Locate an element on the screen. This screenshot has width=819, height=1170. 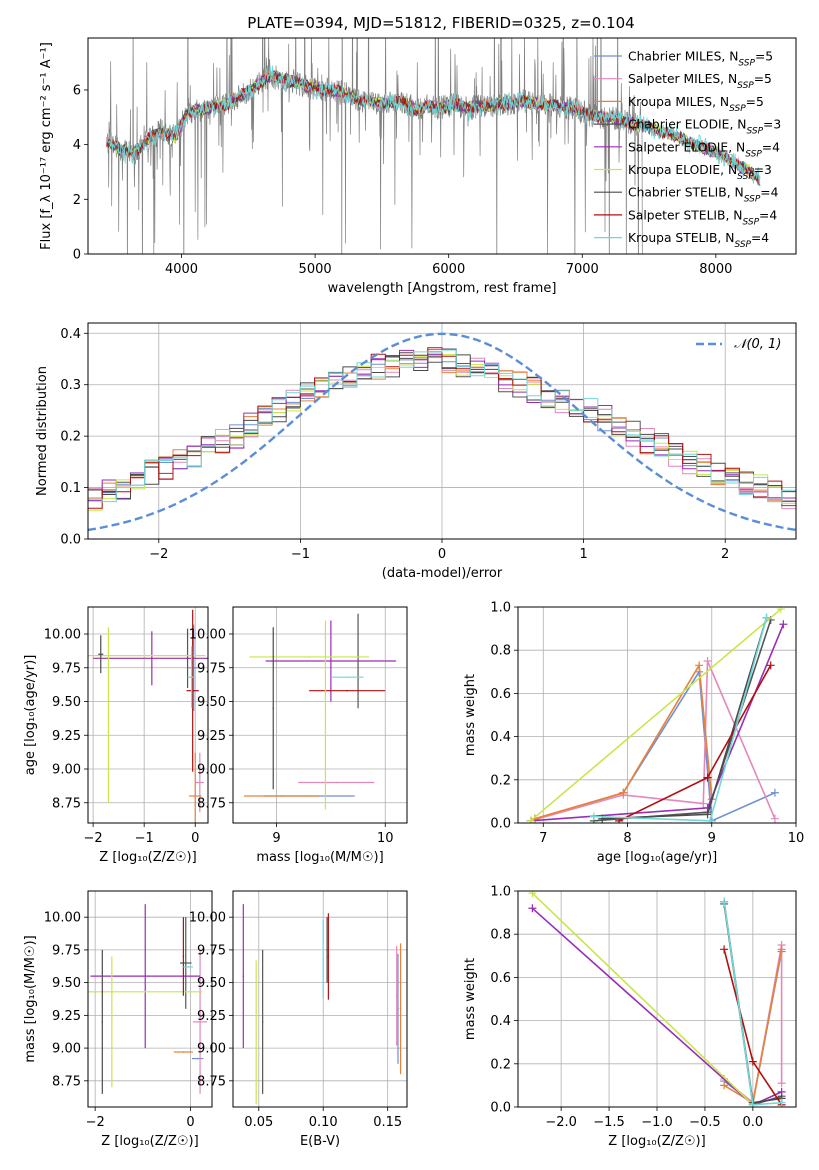
x-tick-label: −2.0 is located at coordinates (561, 1122).